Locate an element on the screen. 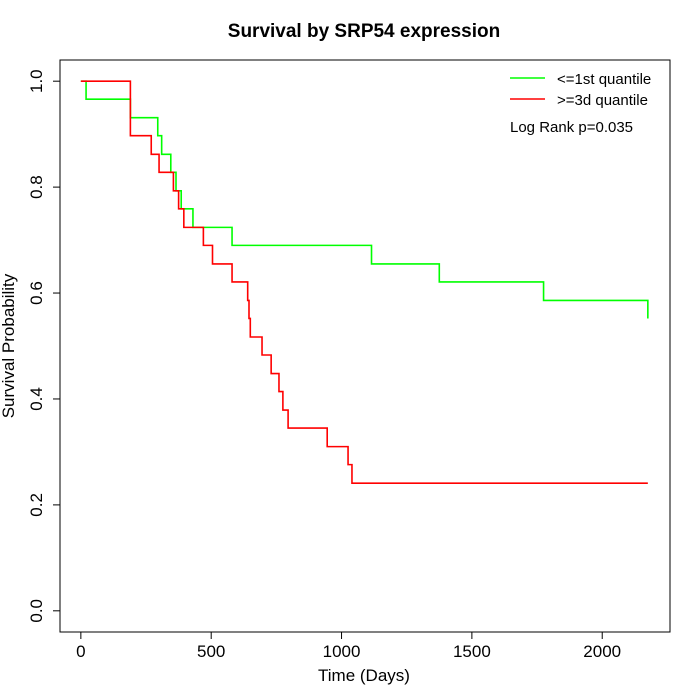  y-tick-label: 0.4 is located at coordinates (36, 399).